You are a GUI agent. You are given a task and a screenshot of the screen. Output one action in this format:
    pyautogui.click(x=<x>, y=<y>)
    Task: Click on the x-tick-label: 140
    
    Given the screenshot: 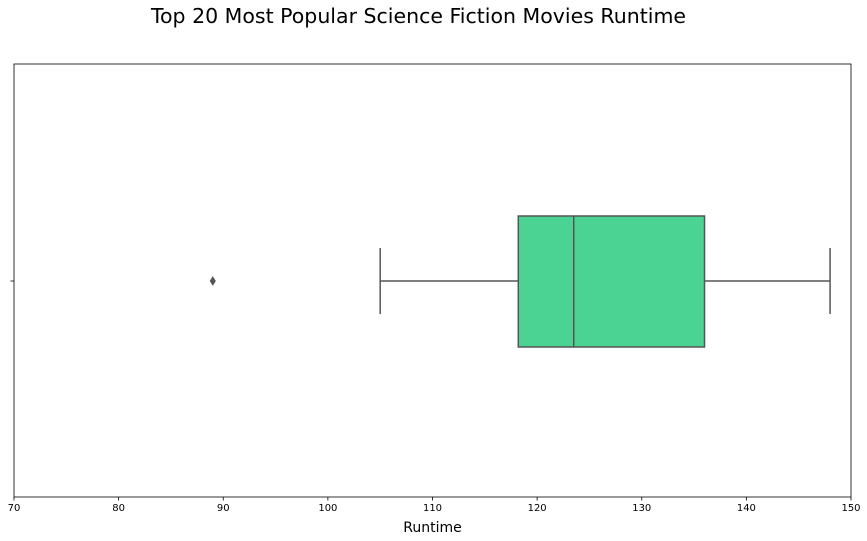 What is the action you would take?
    pyautogui.click(x=746, y=508)
    